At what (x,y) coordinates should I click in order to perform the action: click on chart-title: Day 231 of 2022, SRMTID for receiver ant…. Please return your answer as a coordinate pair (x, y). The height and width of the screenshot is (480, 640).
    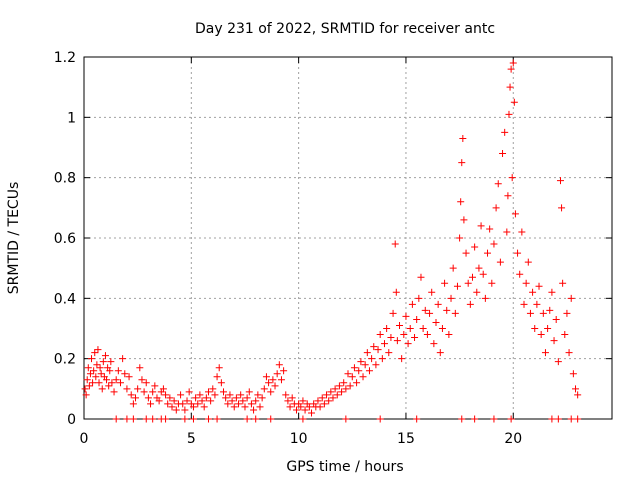
    Looking at the image, I should click on (345, 29).